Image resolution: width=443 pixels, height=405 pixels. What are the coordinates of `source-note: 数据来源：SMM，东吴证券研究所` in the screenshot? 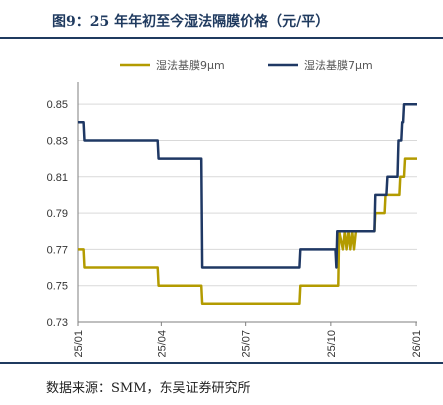 It's located at (148, 388).